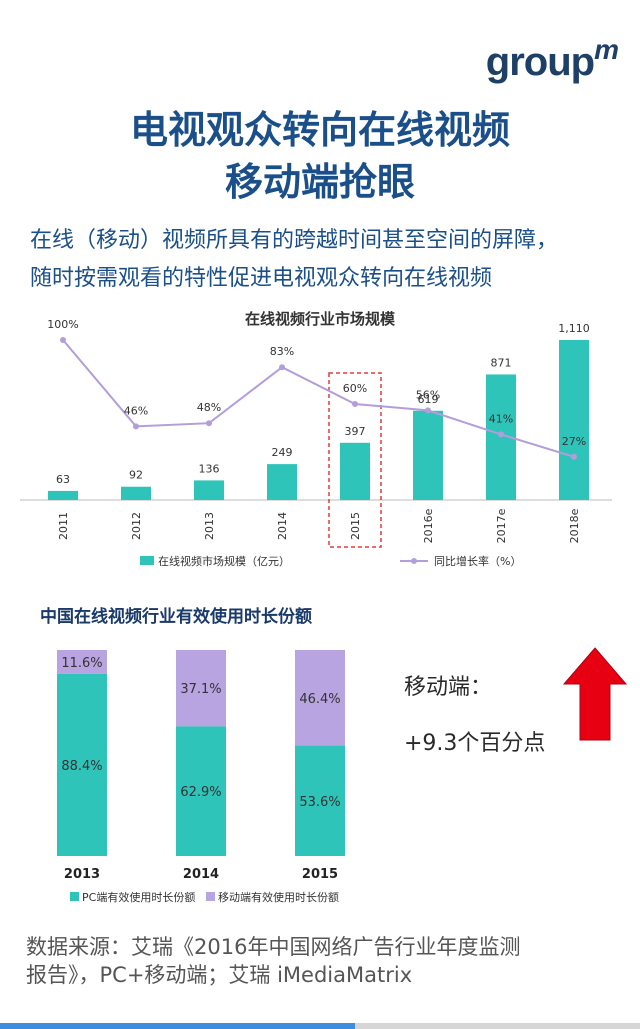 The height and width of the screenshot is (1029, 640). Describe the element at coordinates (574, 420) in the screenshot. I see `bar-2018e` at that location.